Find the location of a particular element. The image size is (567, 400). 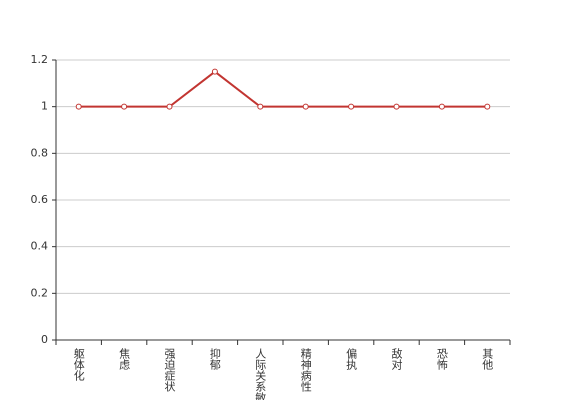

x-tick-label: 敌对 is located at coordinates (396, 358).